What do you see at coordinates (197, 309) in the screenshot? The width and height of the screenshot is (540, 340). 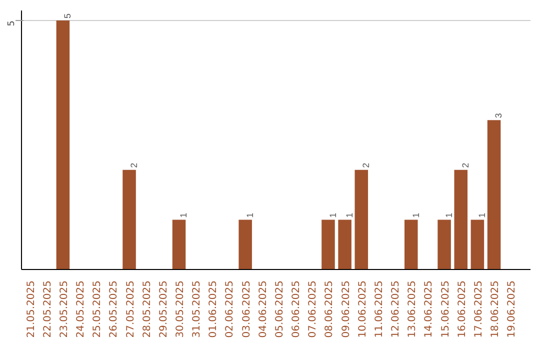 I see `x-tick-label: 31.05.2025` at bounding box center [197, 309].